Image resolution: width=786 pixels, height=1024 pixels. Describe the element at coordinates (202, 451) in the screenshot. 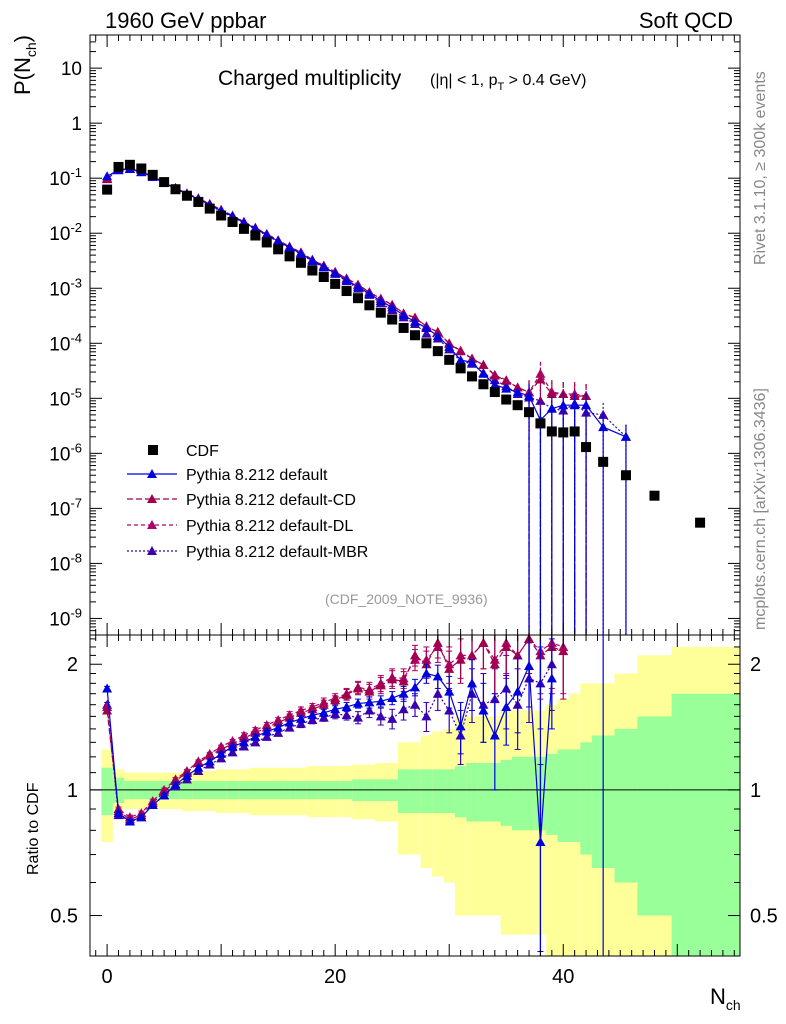

I see `legend-label-cdf: CDF` at that location.